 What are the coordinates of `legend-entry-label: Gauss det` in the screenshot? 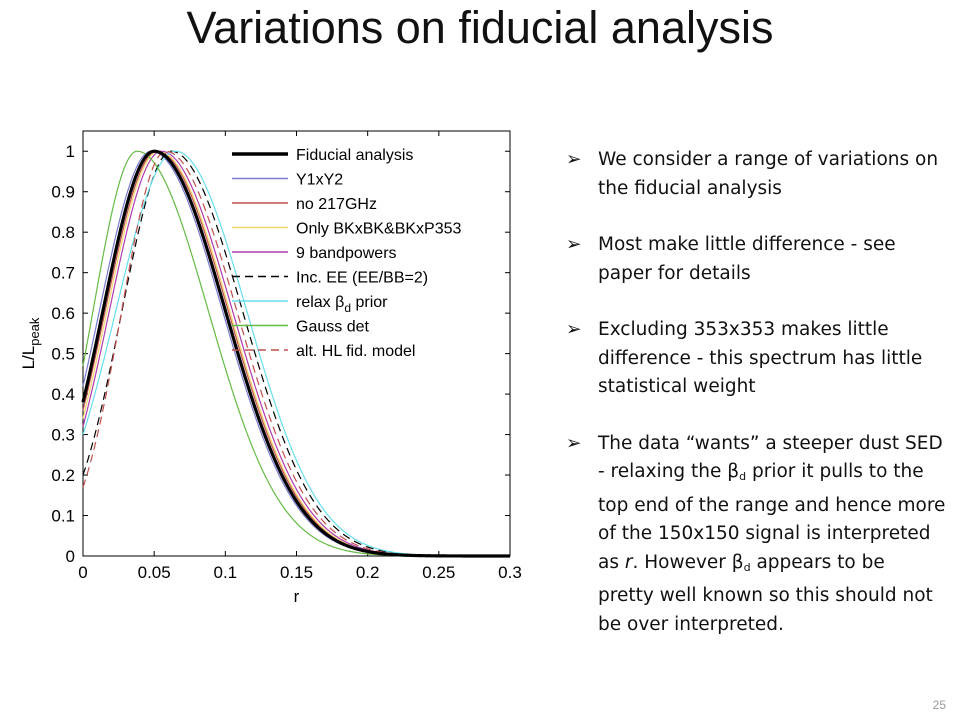 It's located at (332, 327).